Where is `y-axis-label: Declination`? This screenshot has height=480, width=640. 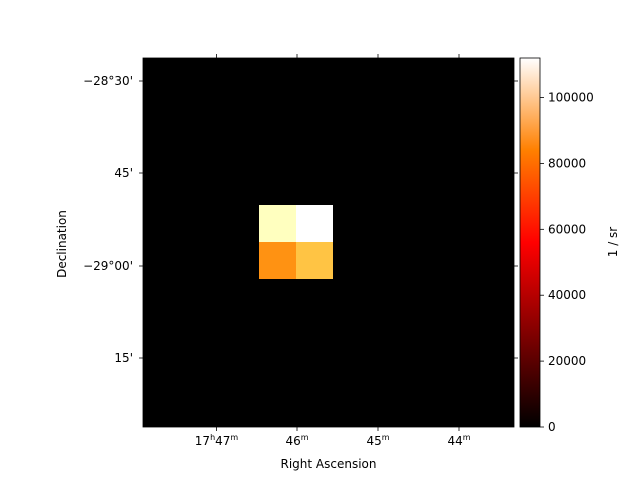 y-axis-label: Declination is located at coordinates (62, 244).